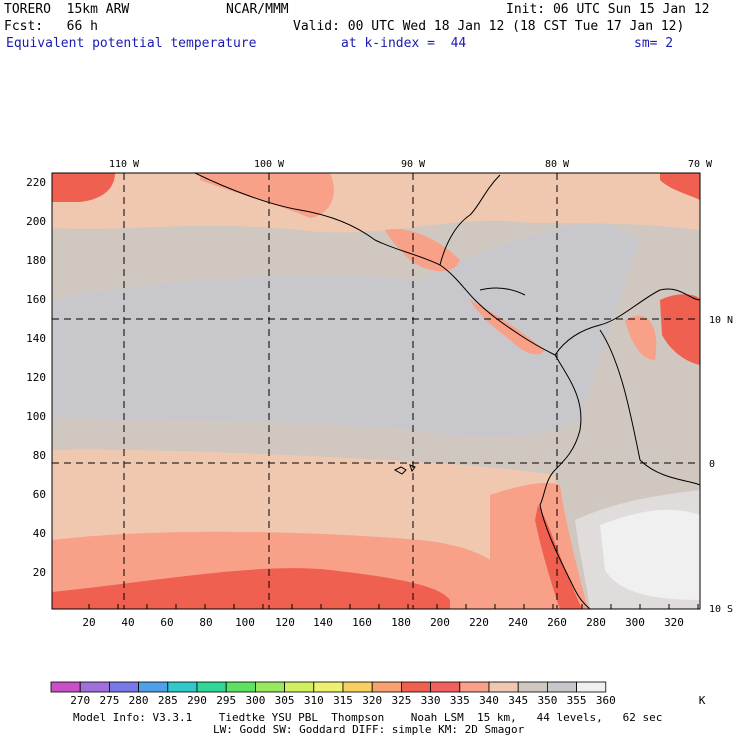  What do you see at coordinates (557, 164) in the screenshot?
I see `lon-label-80w: 80 W` at bounding box center [557, 164].